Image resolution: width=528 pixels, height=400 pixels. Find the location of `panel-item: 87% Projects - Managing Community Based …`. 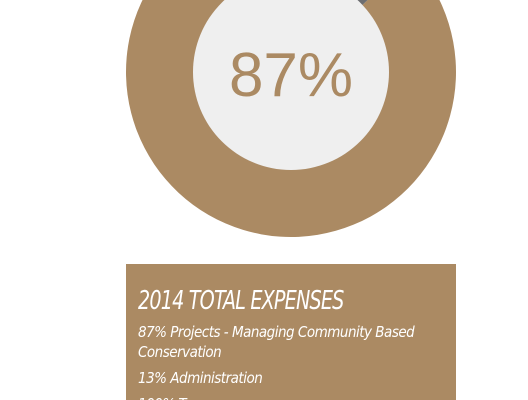

panel-item: 87% Projects - Managing Community Based … is located at coordinates (276, 342).